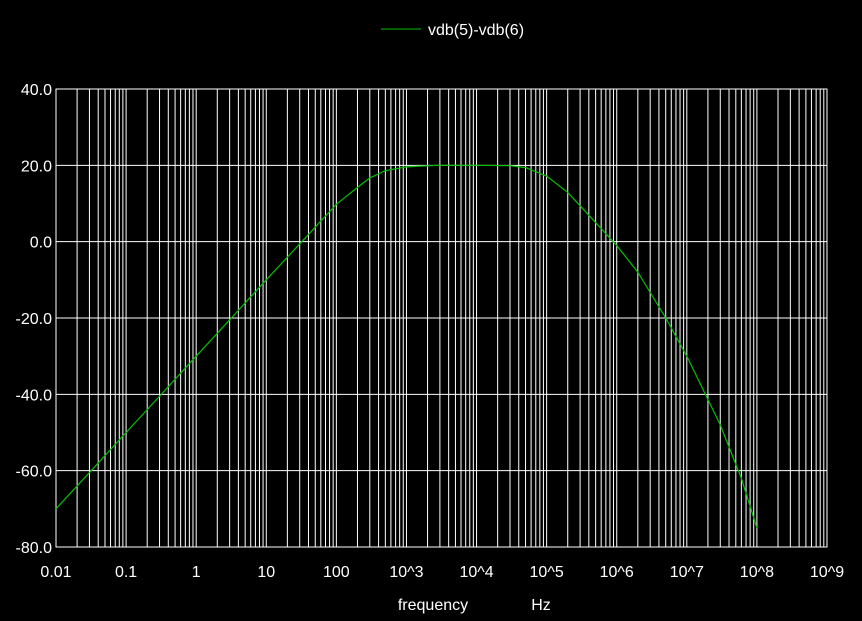 This screenshot has height=621, width=862. I want to click on y-tick-label: -60.0, so click(34, 472).